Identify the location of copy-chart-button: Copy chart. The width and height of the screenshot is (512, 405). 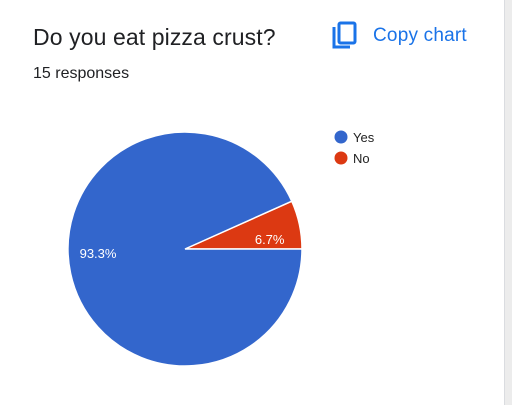
(398, 36).